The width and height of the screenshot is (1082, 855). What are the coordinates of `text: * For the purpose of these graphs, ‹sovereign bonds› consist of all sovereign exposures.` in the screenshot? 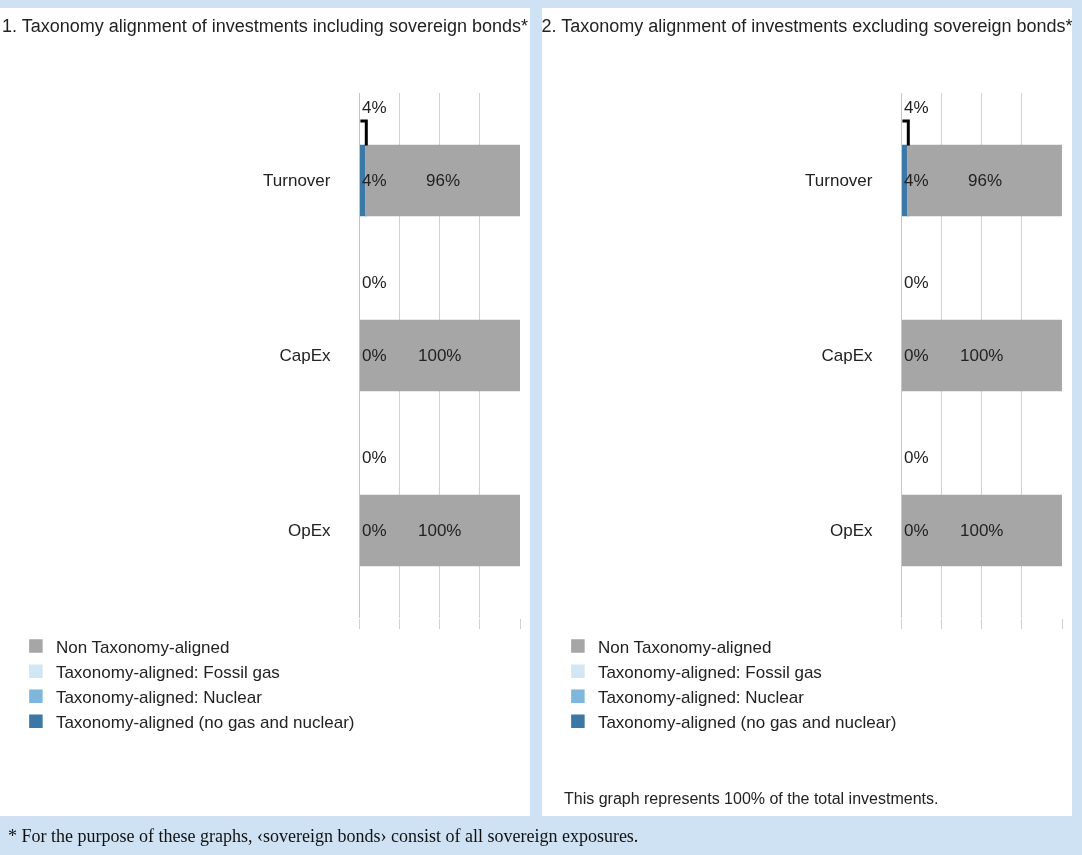 It's located at (323, 836).